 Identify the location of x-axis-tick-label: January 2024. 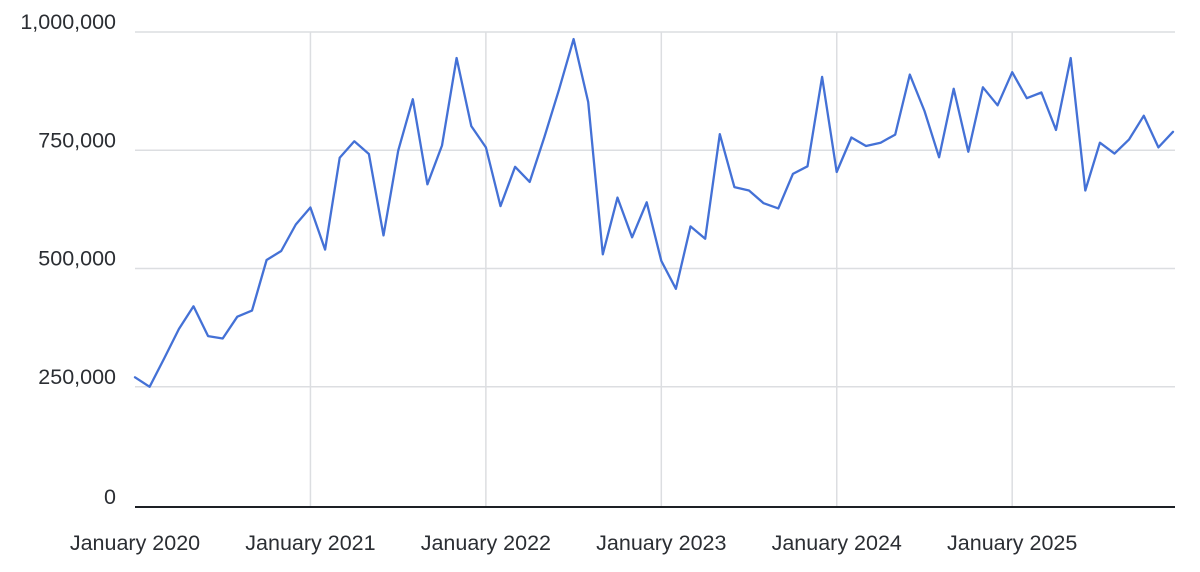
(837, 543).